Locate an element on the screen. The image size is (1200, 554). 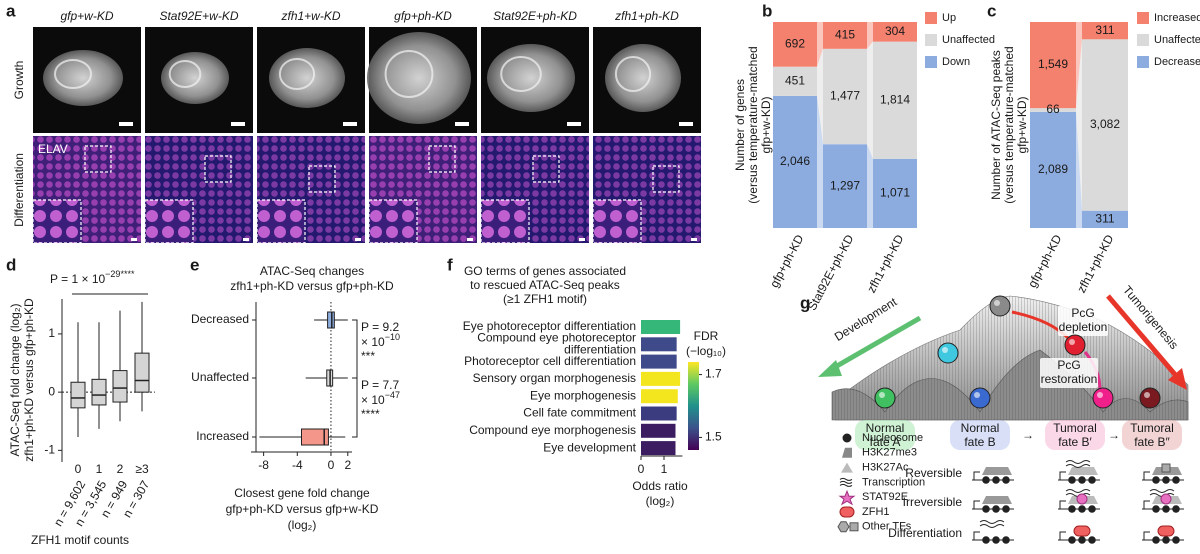
icon-transcription is located at coordinates (846, 482).